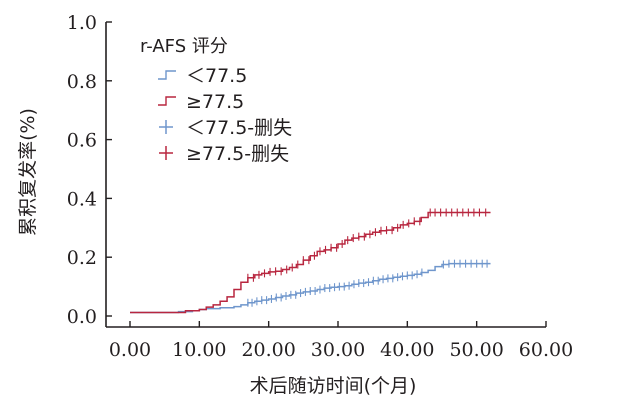 The height and width of the screenshot is (406, 621). What do you see at coordinates (199, 350) in the screenshot?
I see `x-tick-label: 10.00` at bounding box center [199, 350].